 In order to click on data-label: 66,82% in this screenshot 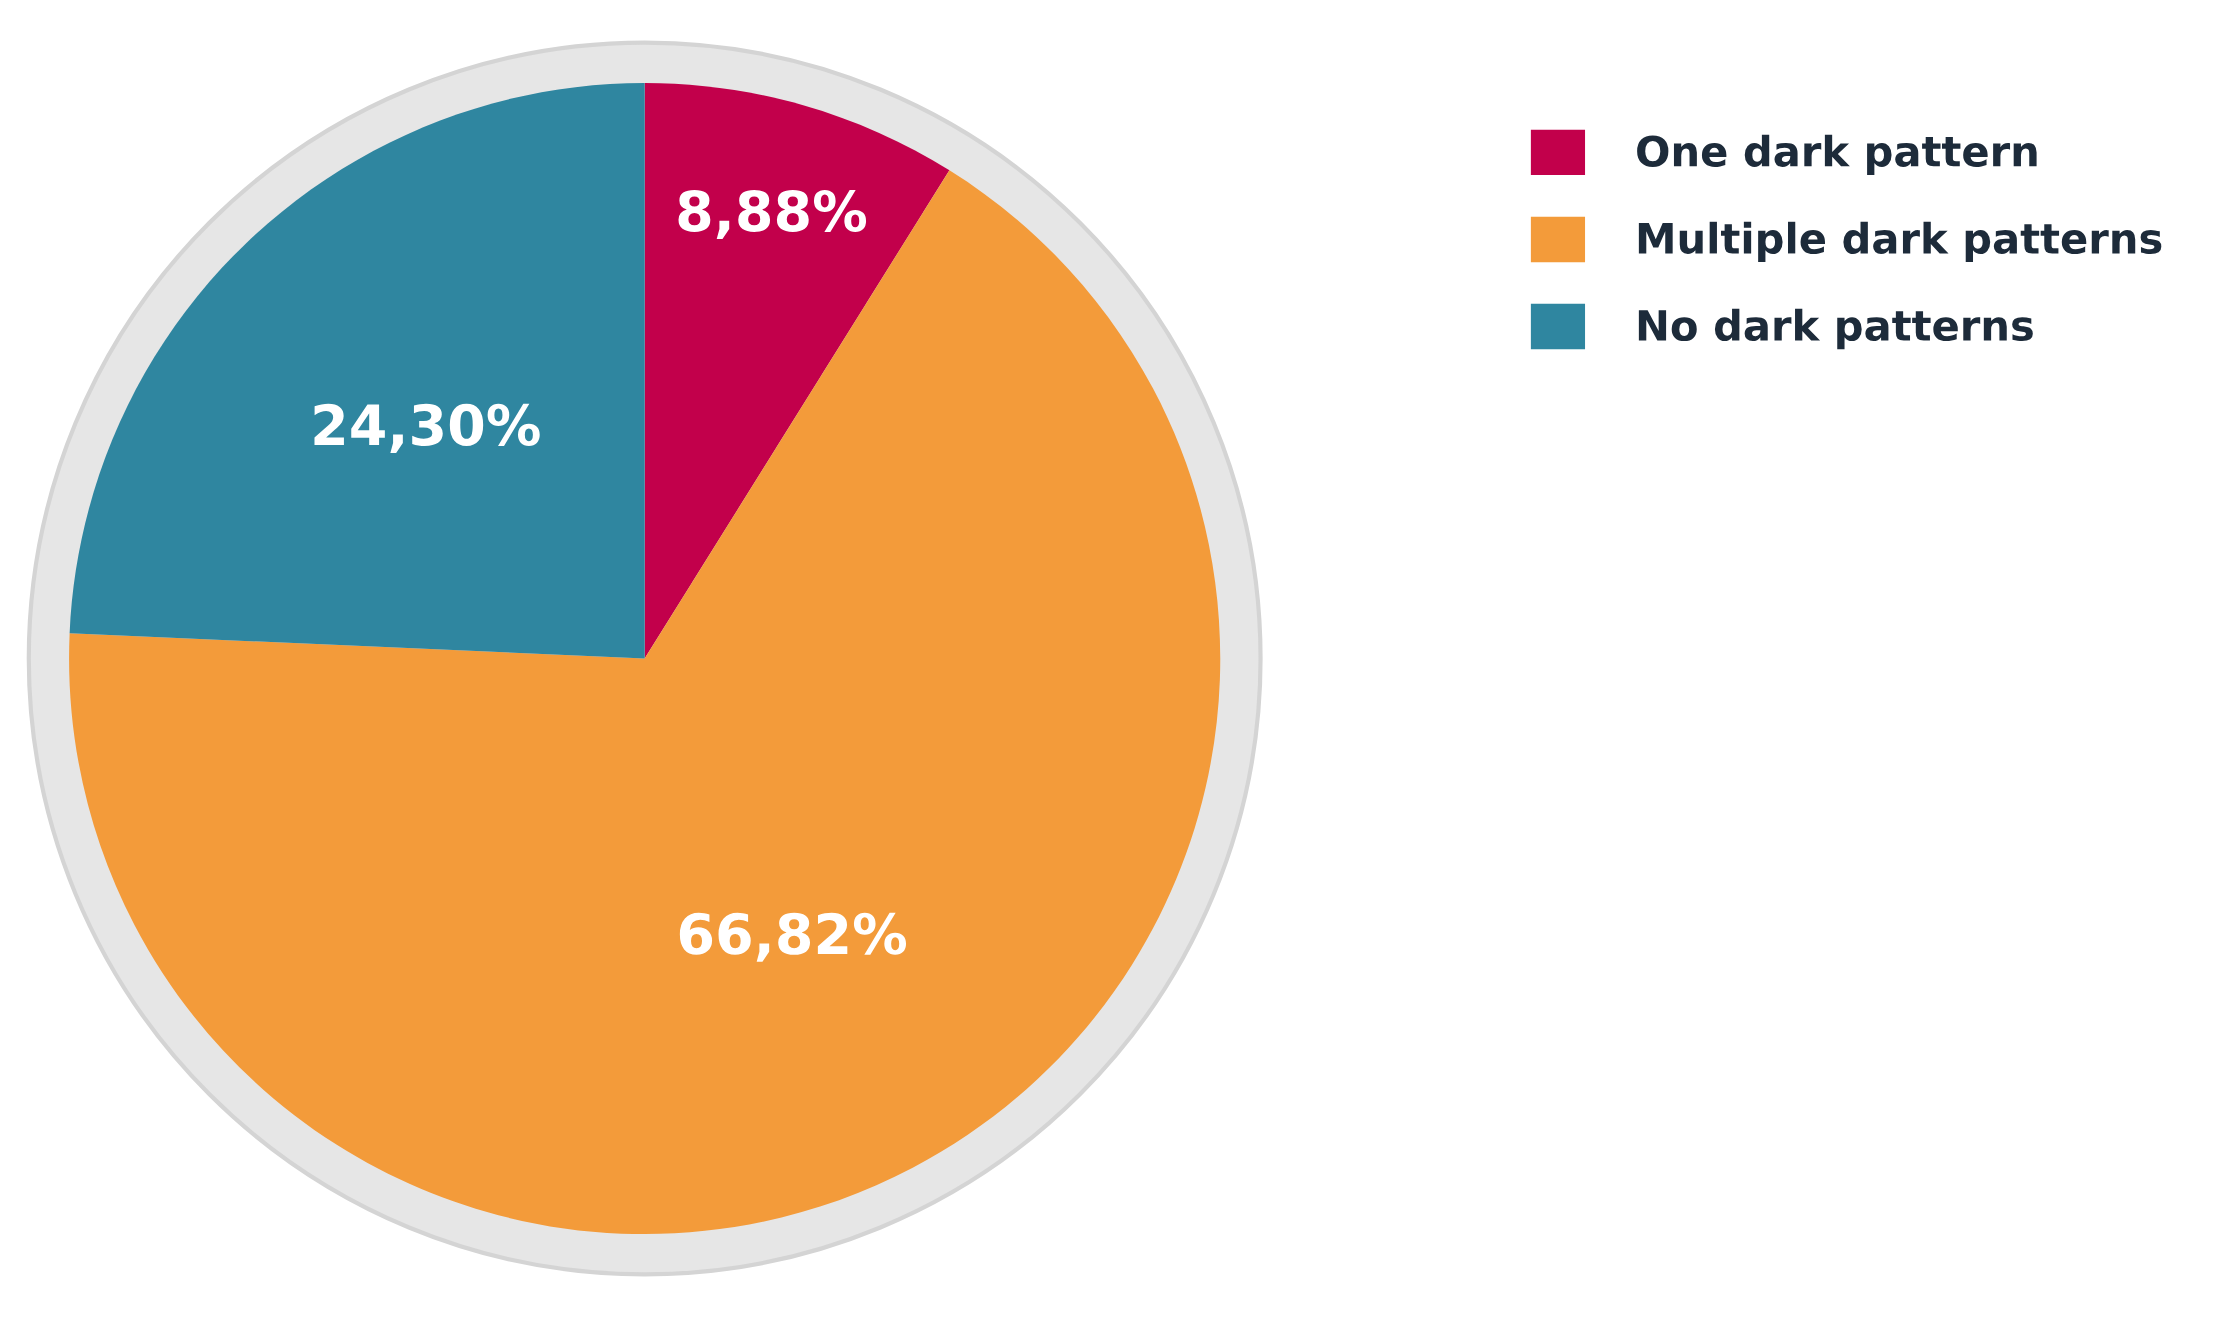, I will do `click(793, 937)`.